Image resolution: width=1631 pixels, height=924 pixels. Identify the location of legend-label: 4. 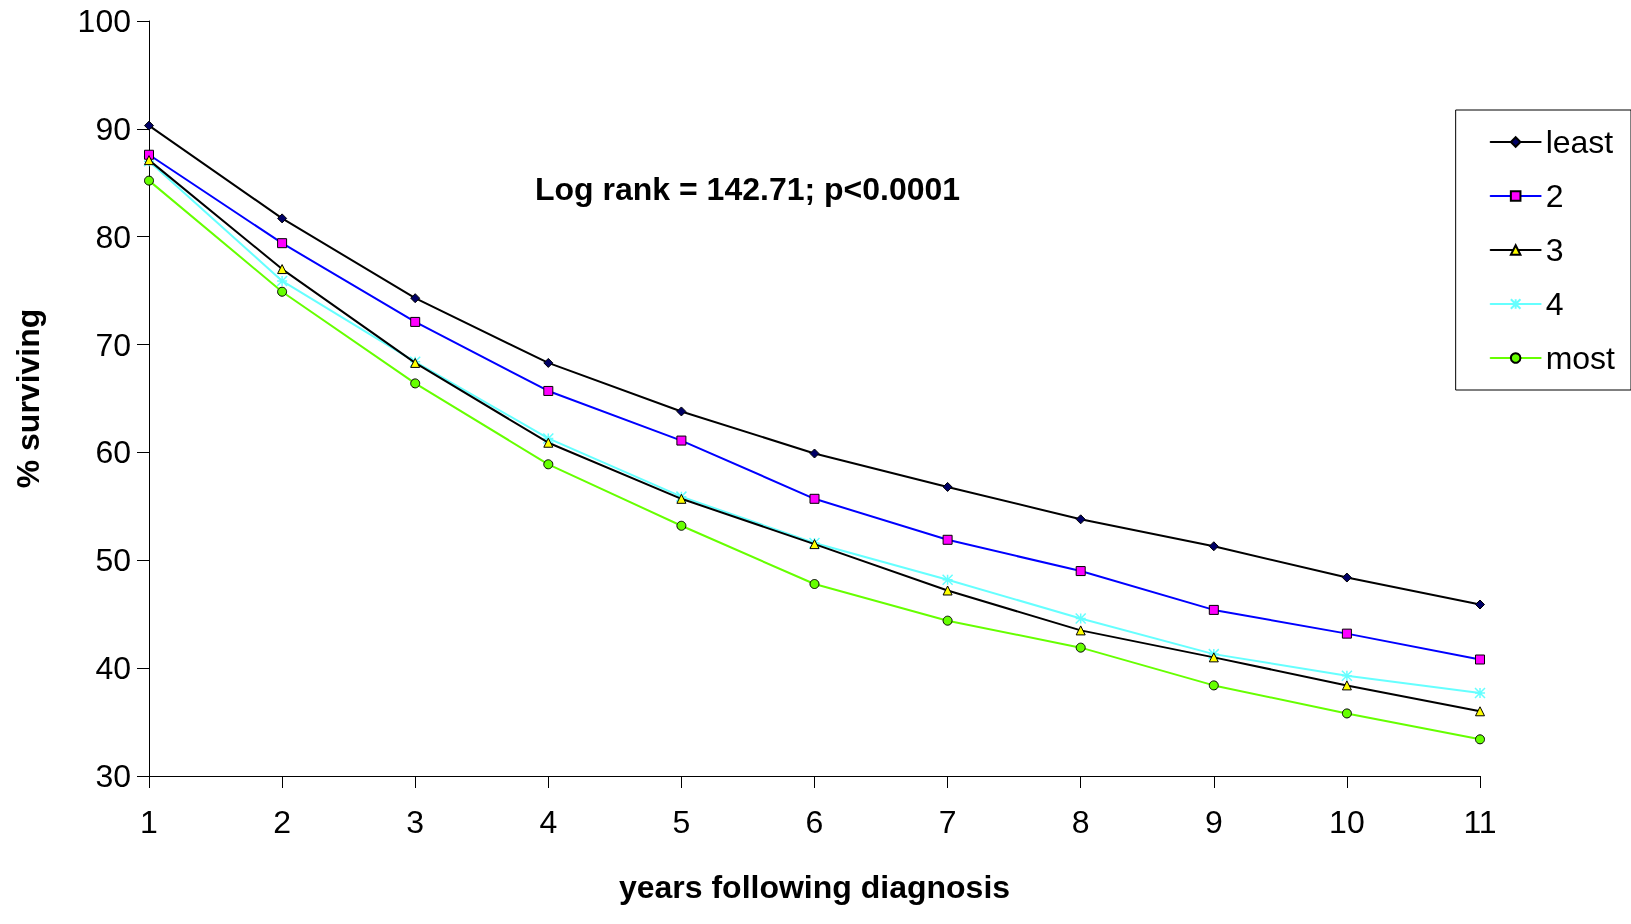
(1554, 304).